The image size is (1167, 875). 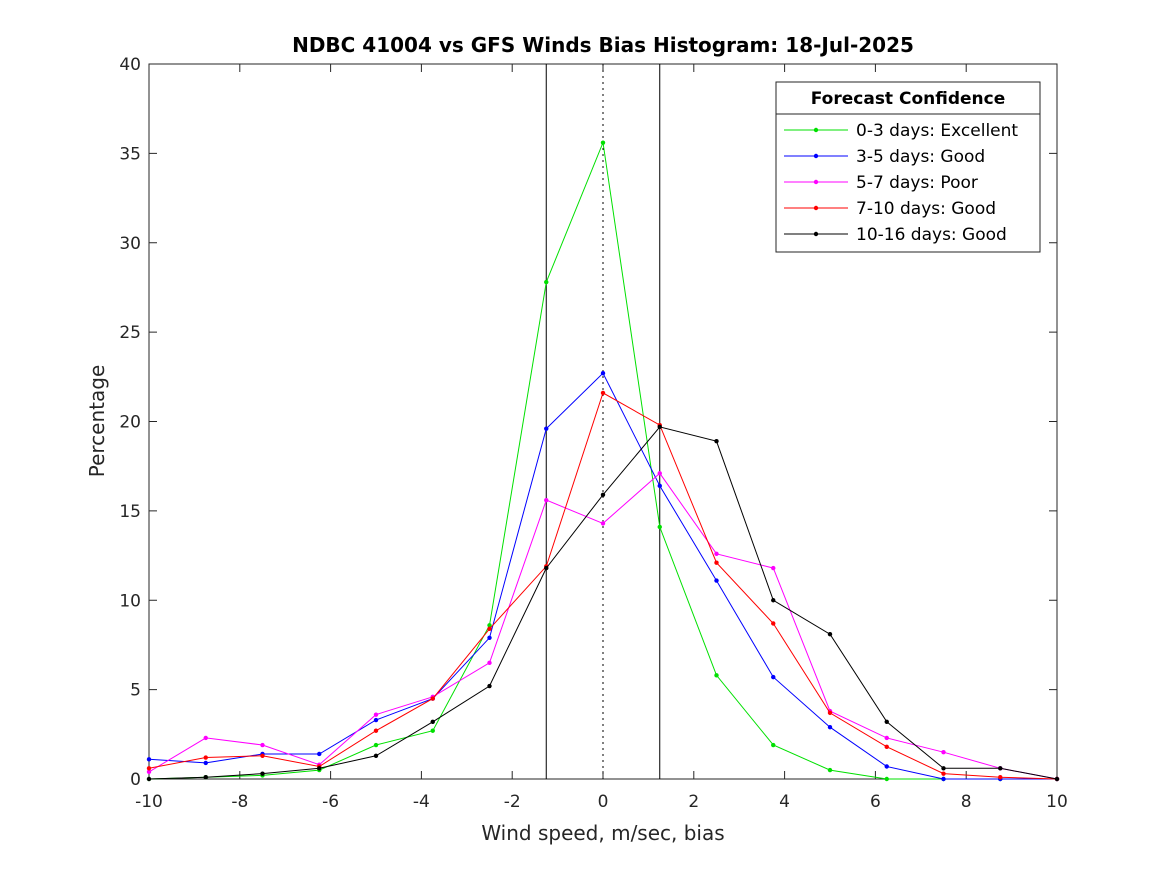 What do you see at coordinates (135, 780) in the screenshot?
I see `y-tick-label: 0` at bounding box center [135, 780].